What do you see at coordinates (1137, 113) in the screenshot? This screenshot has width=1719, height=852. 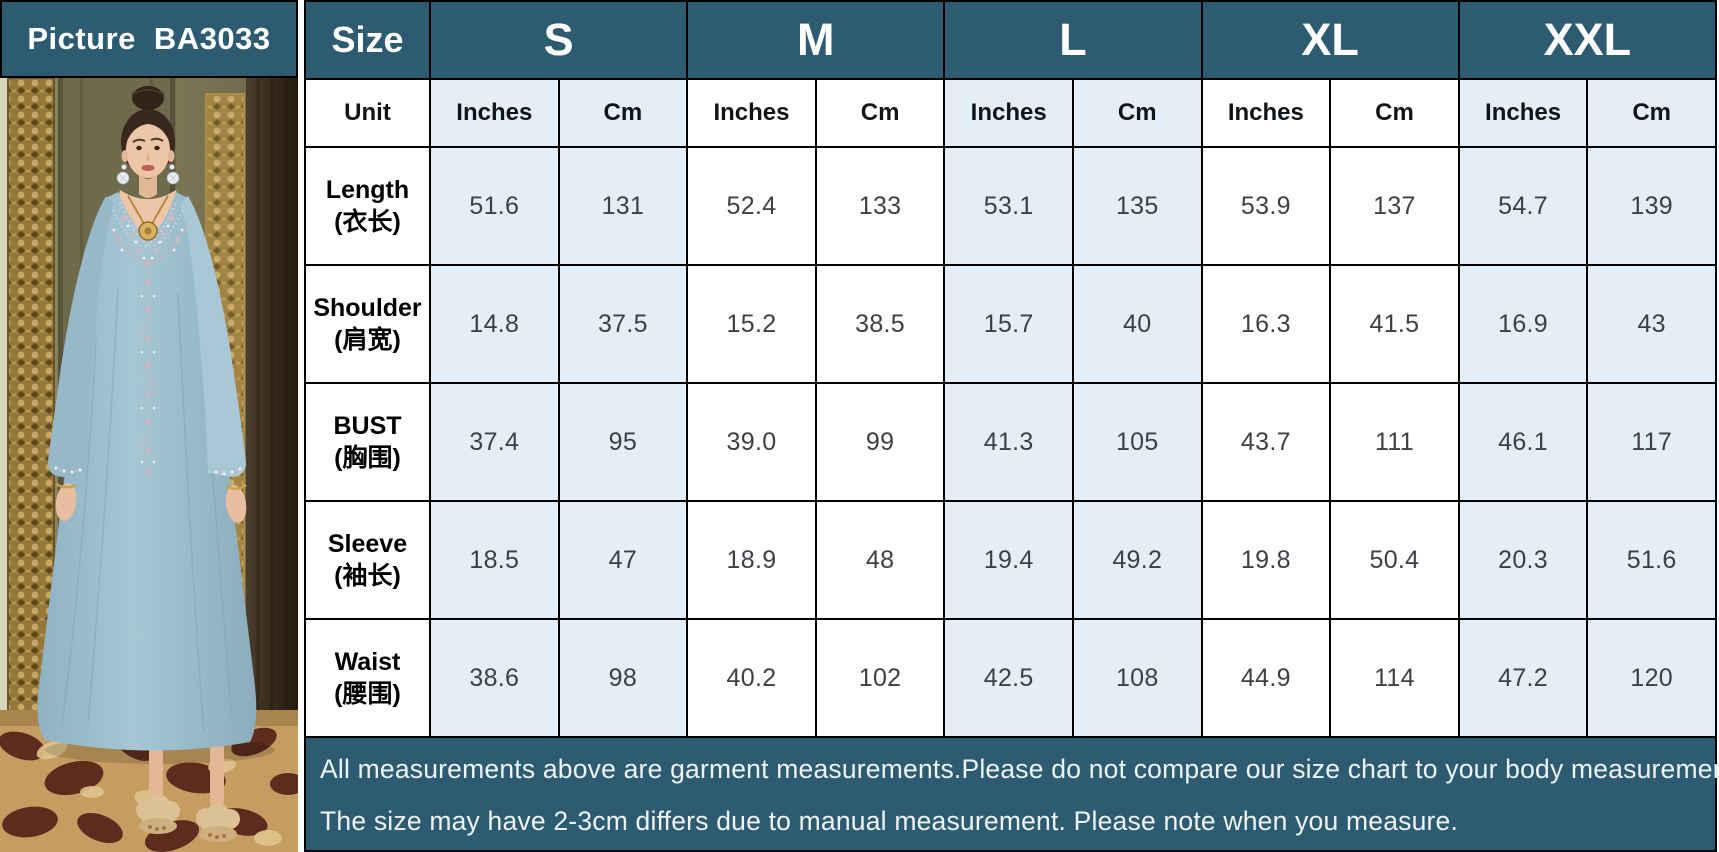 I see `unit-cm-l: Cm` at bounding box center [1137, 113].